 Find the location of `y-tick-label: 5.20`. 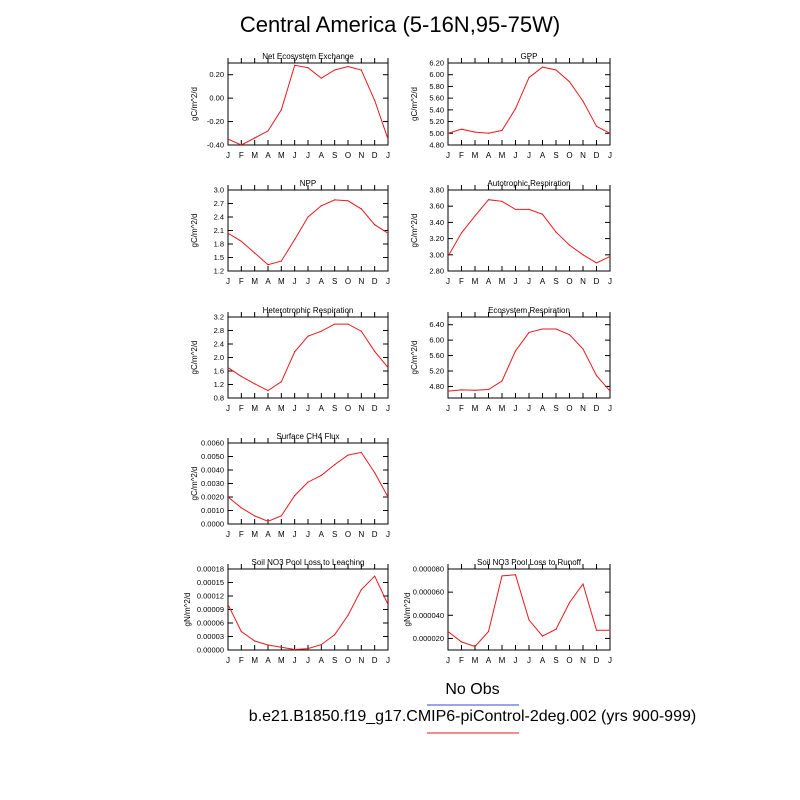

y-tick-label: 5.20 is located at coordinates (436, 121).